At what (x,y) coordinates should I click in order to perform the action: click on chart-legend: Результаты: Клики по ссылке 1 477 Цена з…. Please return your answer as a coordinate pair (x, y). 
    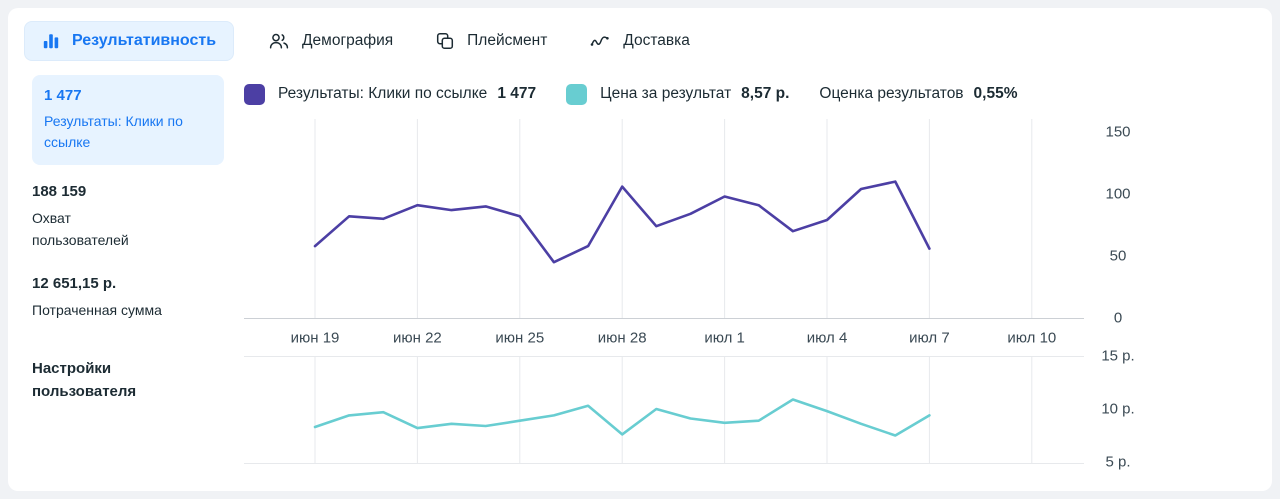
    Looking at the image, I should click on (758, 94).